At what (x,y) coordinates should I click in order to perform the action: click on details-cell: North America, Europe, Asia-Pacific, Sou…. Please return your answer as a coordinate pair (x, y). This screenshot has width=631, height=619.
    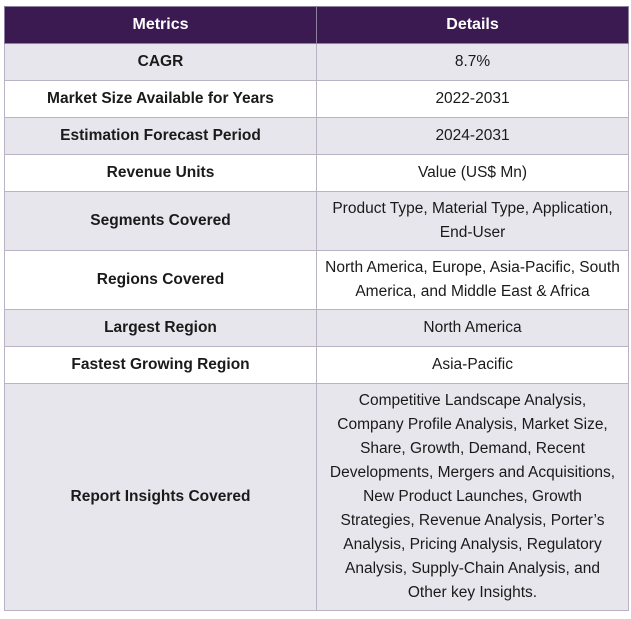
    Looking at the image, I should click on (472, 280).